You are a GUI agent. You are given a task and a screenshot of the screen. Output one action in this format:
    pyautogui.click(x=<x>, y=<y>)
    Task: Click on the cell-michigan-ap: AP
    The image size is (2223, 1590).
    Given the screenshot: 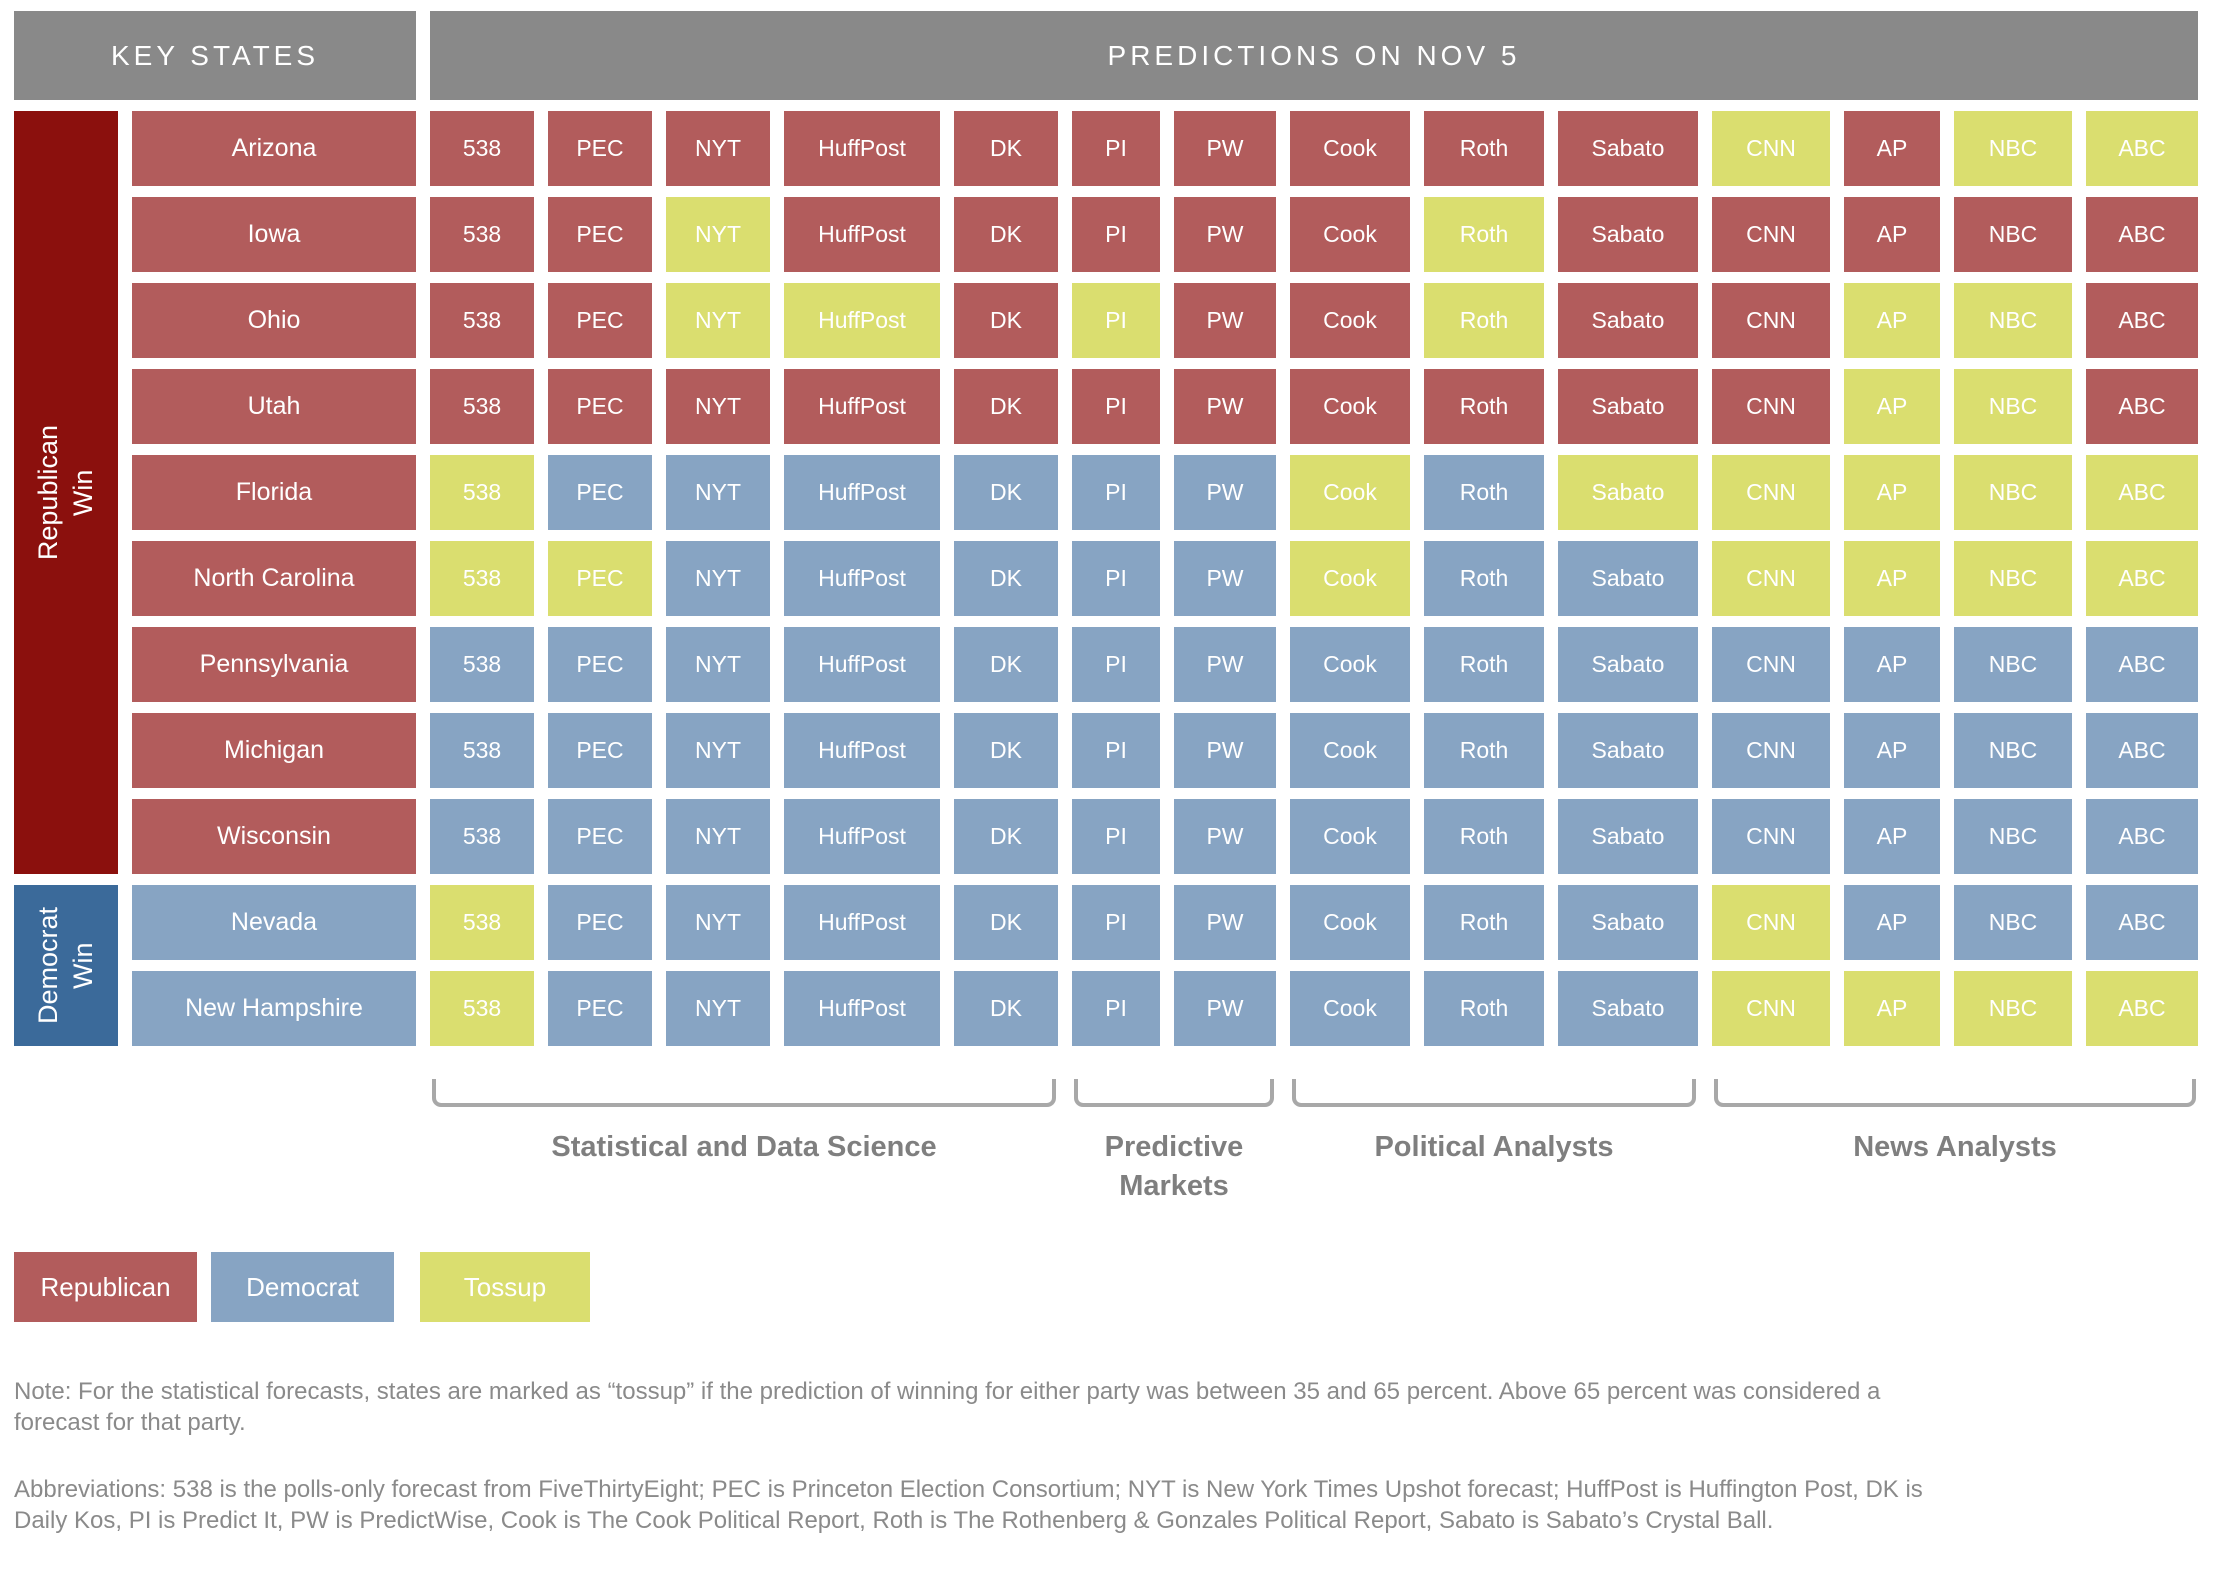 What is the action you would take?
    pyautogui.click(x=1892, y=750)
    